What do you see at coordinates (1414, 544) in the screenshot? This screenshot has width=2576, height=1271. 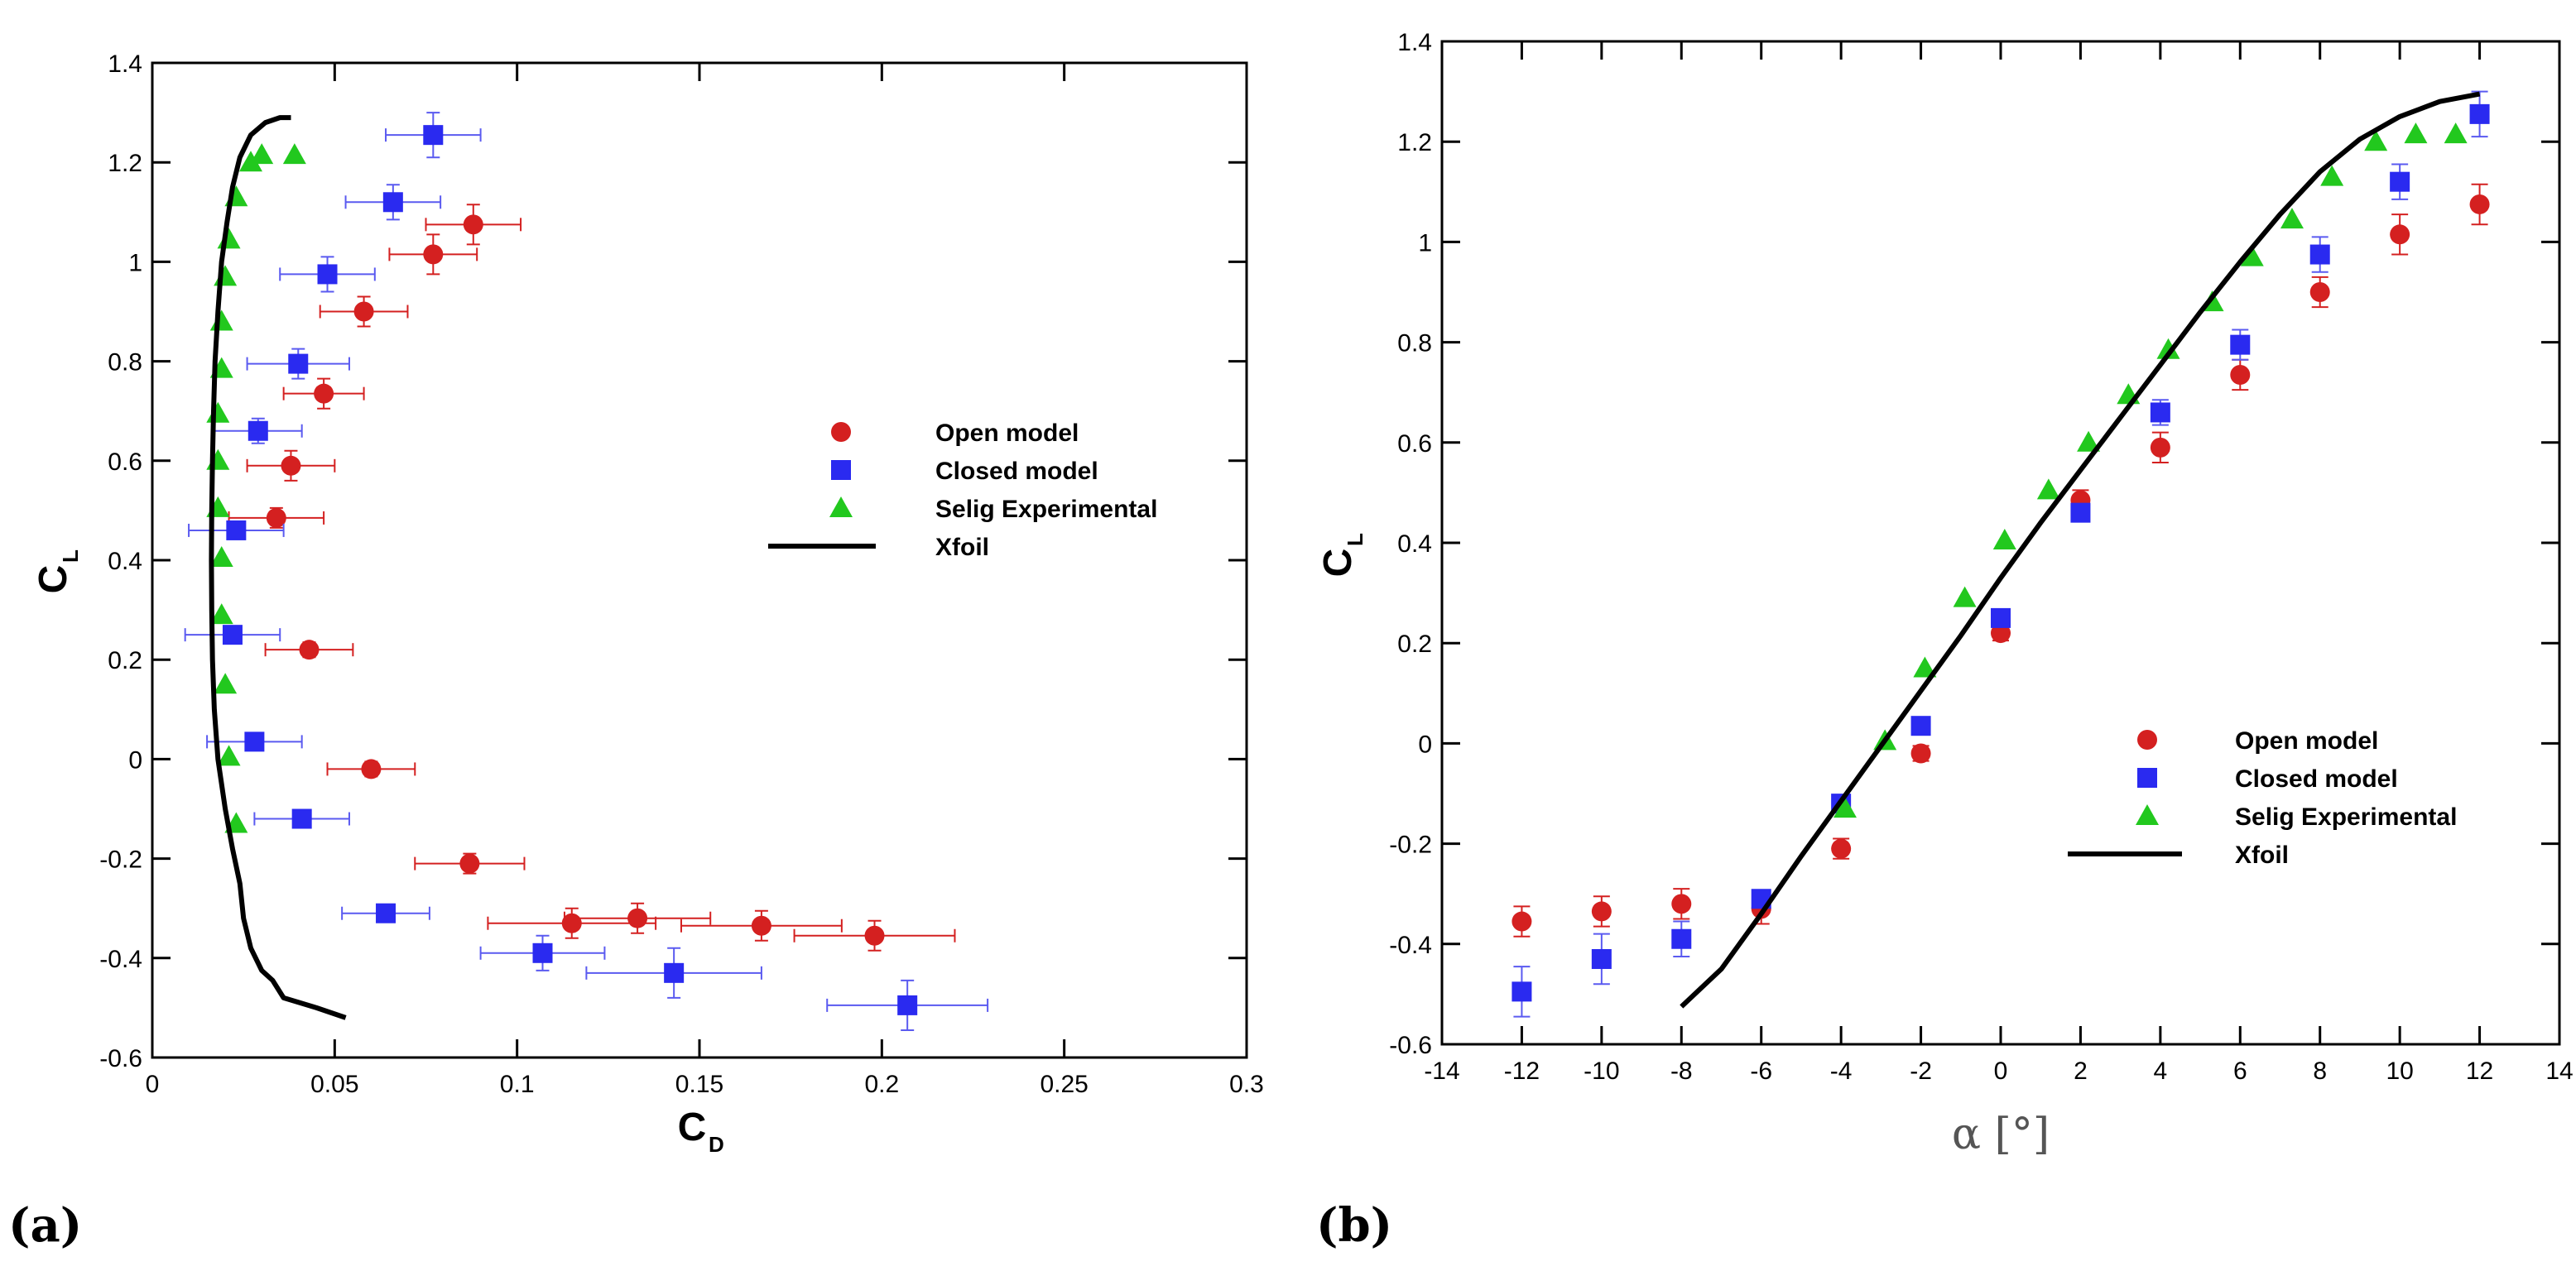 I see `y-tick-label: 0.4` at bounding box center [1414, 544].